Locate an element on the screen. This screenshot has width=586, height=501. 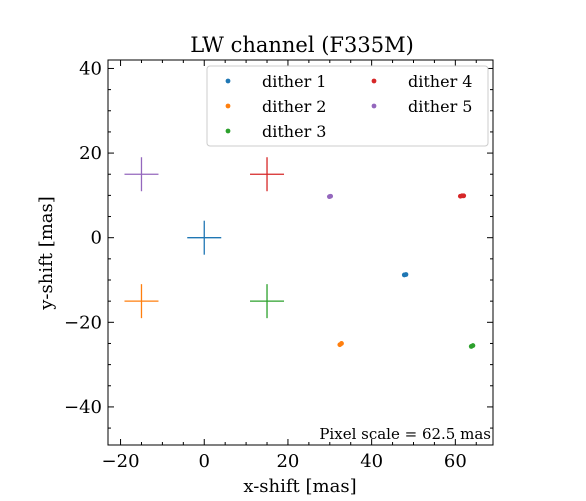
legend-label: dither 2 is located at coordinates (294, 106).